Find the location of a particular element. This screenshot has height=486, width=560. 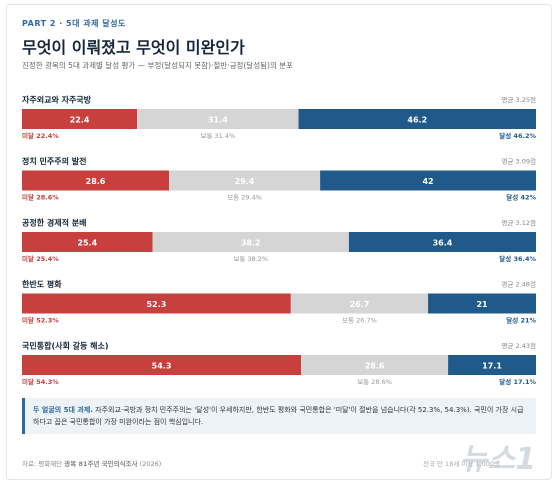

bar-value: 42 is located at coordinates (427, 181).